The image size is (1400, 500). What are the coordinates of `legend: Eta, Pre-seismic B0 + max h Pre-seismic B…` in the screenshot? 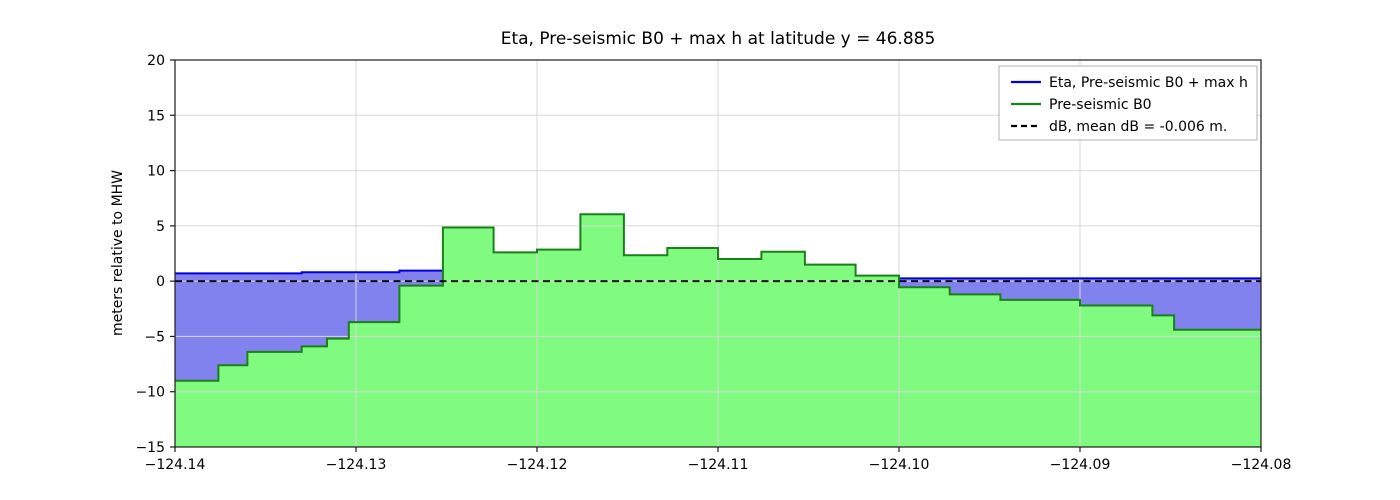 It's located at (1128, 103).